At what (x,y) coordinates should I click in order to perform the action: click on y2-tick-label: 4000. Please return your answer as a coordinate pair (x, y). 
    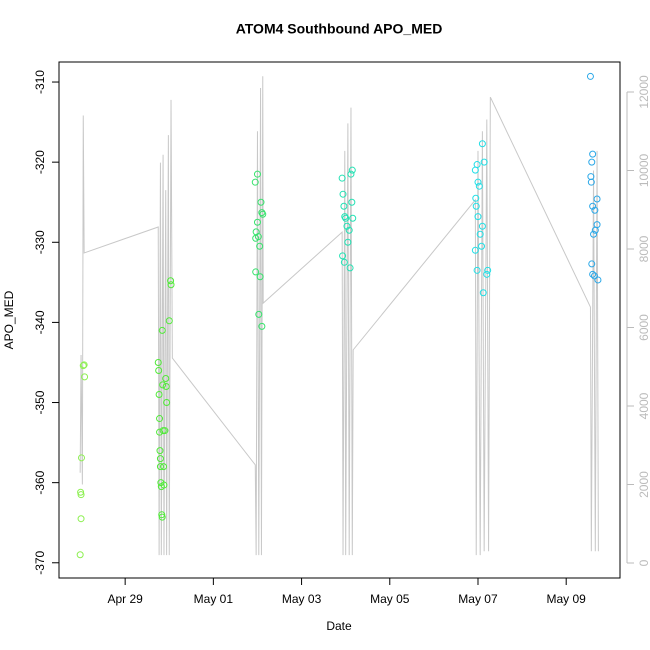
    Looking at the image, I should click on (643, 405).